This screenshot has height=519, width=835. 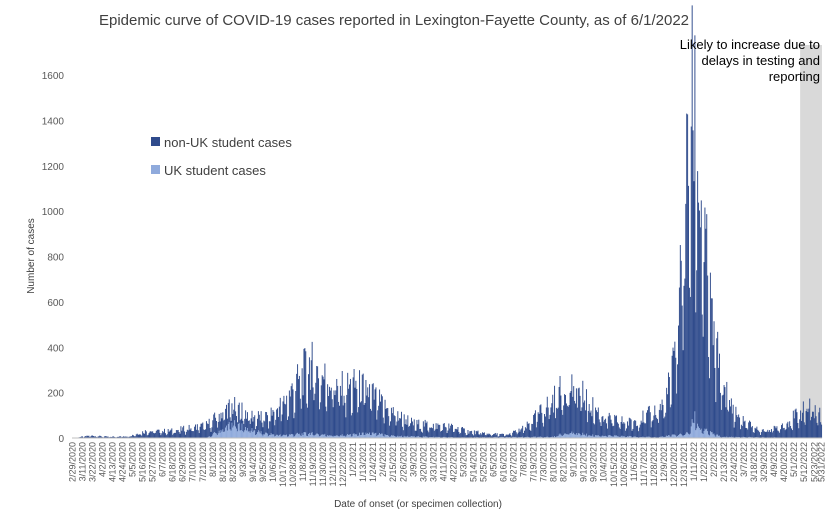 What do you see at coordinates (794, 76) in the screenshot?
I see `annotation-line-3: reporting` at bounding box center [794, 76].